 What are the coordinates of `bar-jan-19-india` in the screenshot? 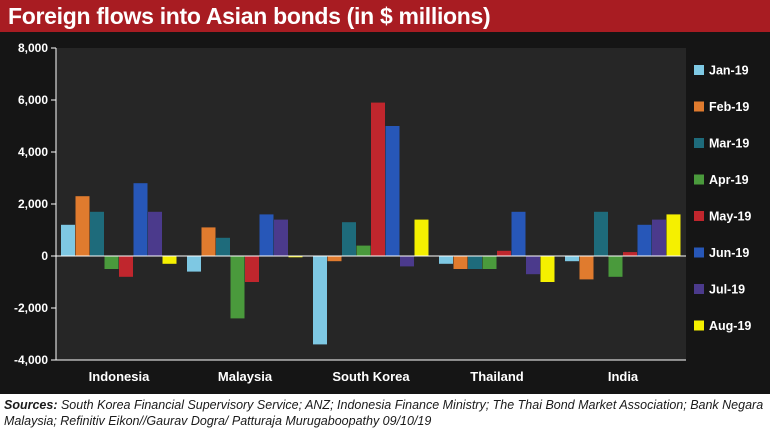 It's located at (572, 259).